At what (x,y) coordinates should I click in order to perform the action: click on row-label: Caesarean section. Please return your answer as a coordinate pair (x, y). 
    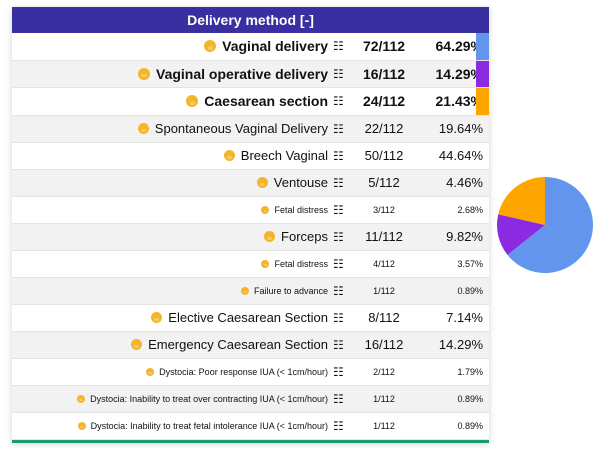
    Looking at the image, I should click on (266, 101).